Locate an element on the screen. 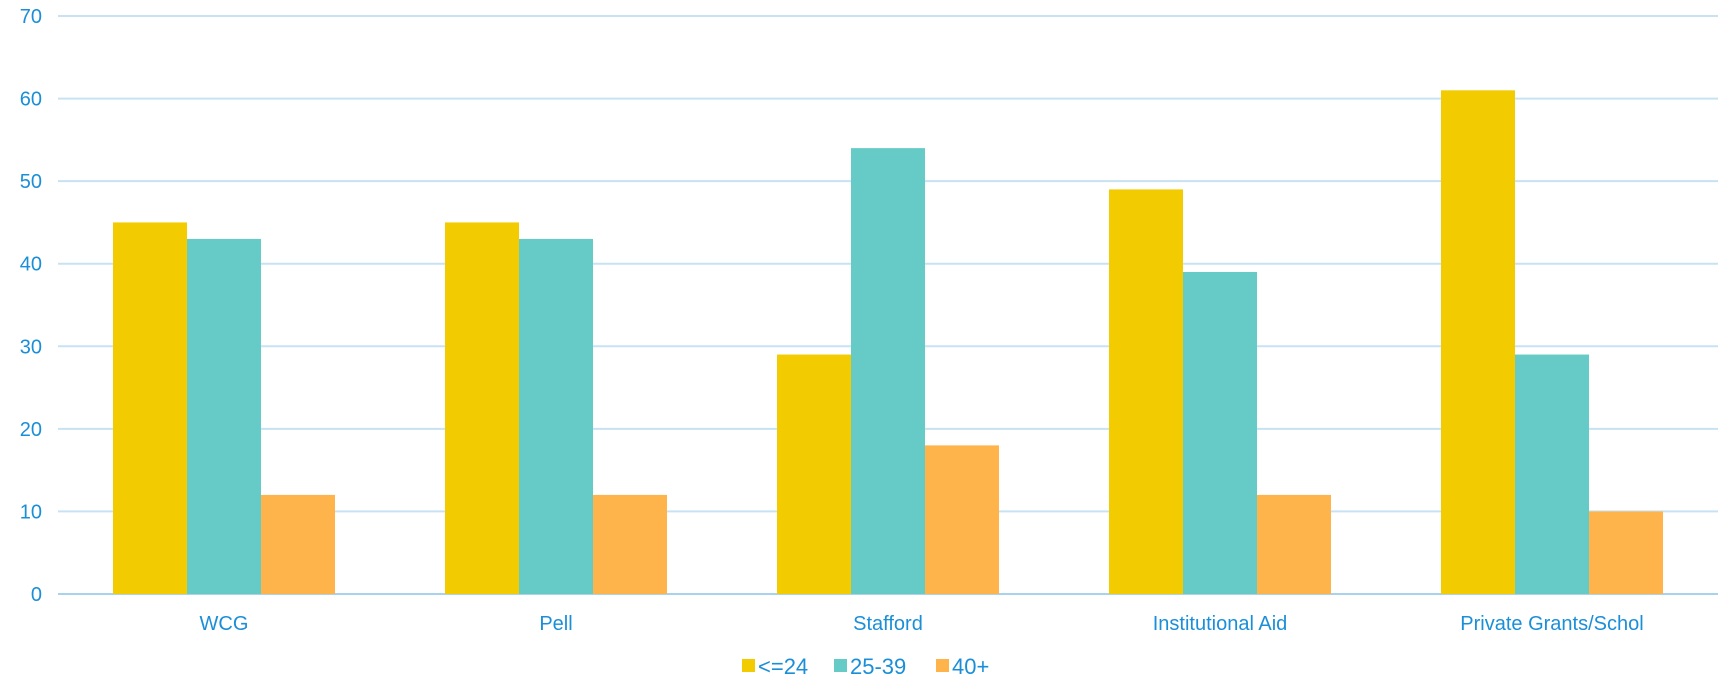 The height and width of the screenshot is (687, 1725). legend: <=24 25-39 40+ is located at coordinates (865, 666).